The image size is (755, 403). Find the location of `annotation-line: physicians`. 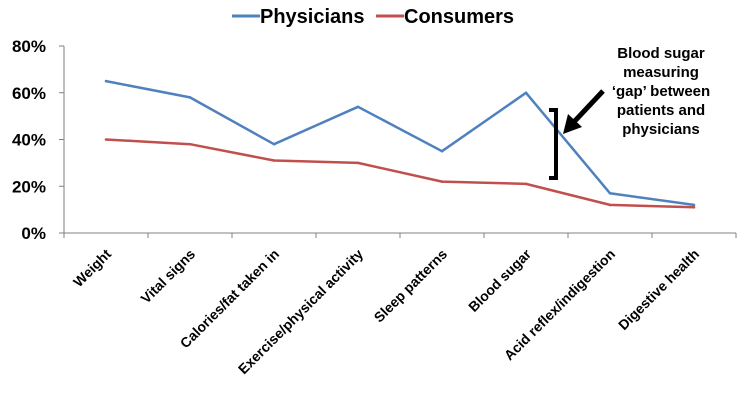

annotation-line: physicians is located at coordinates (661, 129).